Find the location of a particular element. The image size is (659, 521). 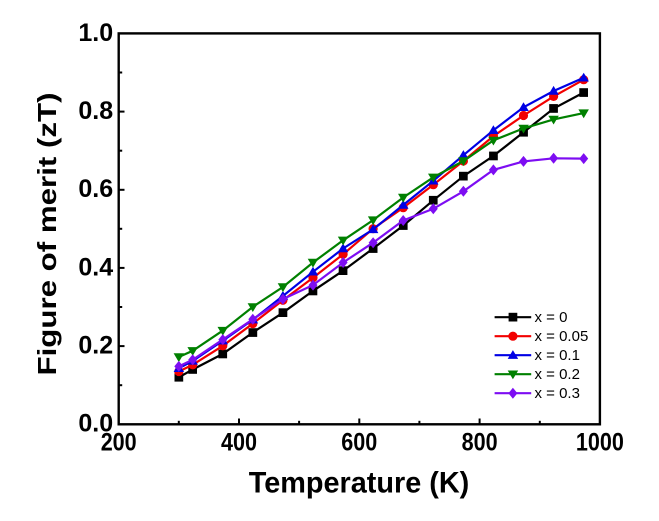

svg-text: x = 0.05 is located at coordinates (562, 336).